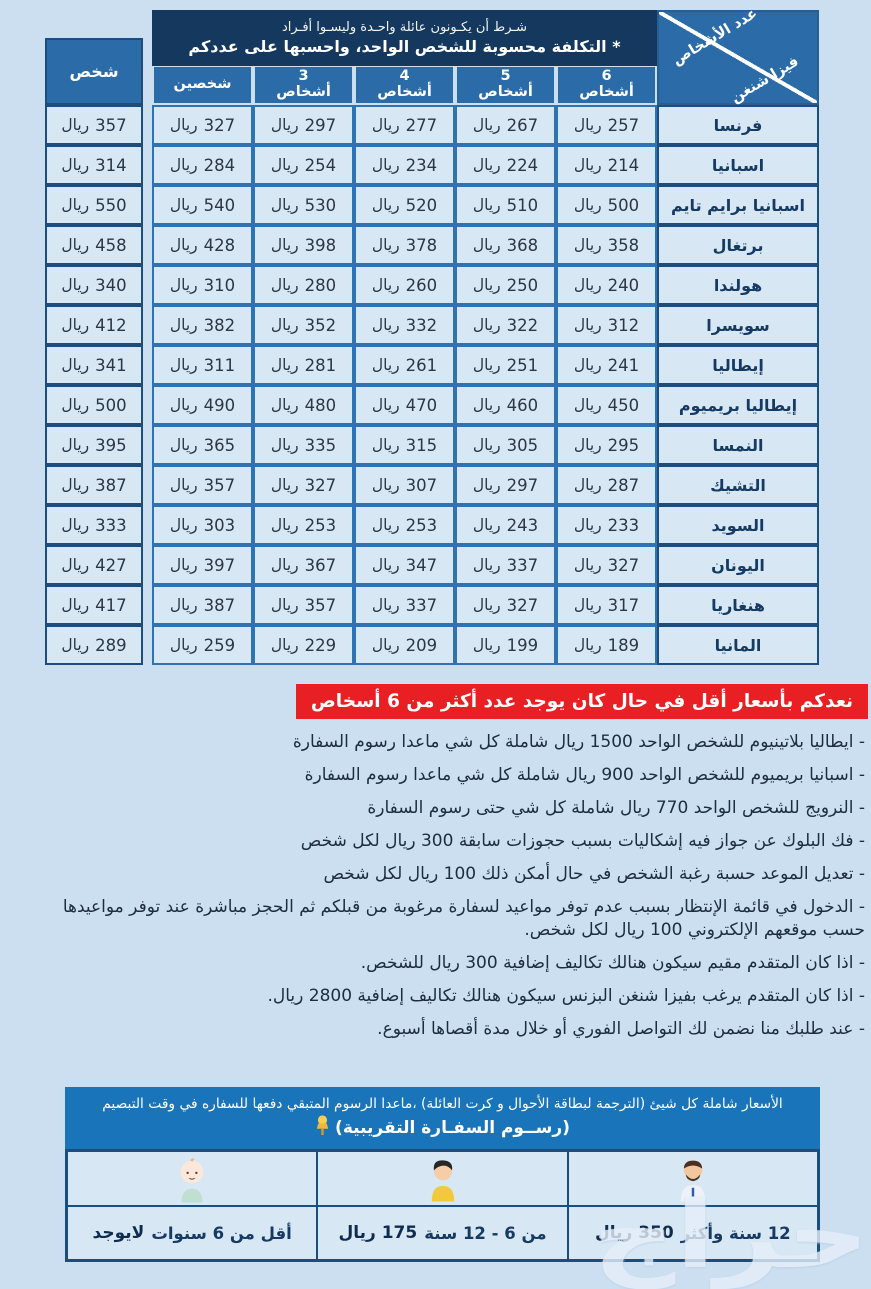 Image resolution: width=871 pixels, height=1289 pixels. Describe the element at coordinates (606, 365) in the screenshot. I see `price-cell-6: 241 ريال` at that location.